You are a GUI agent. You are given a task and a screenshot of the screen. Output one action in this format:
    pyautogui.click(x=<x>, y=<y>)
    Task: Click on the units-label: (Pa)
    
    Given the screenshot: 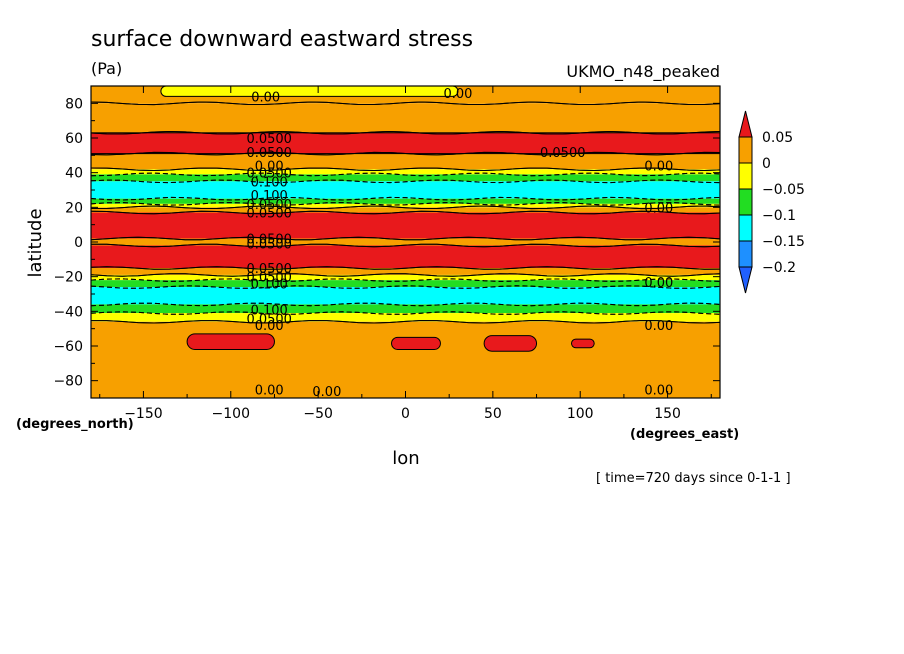 What is the action you would take?
    pyautogui.click(x=106, y=68)
    